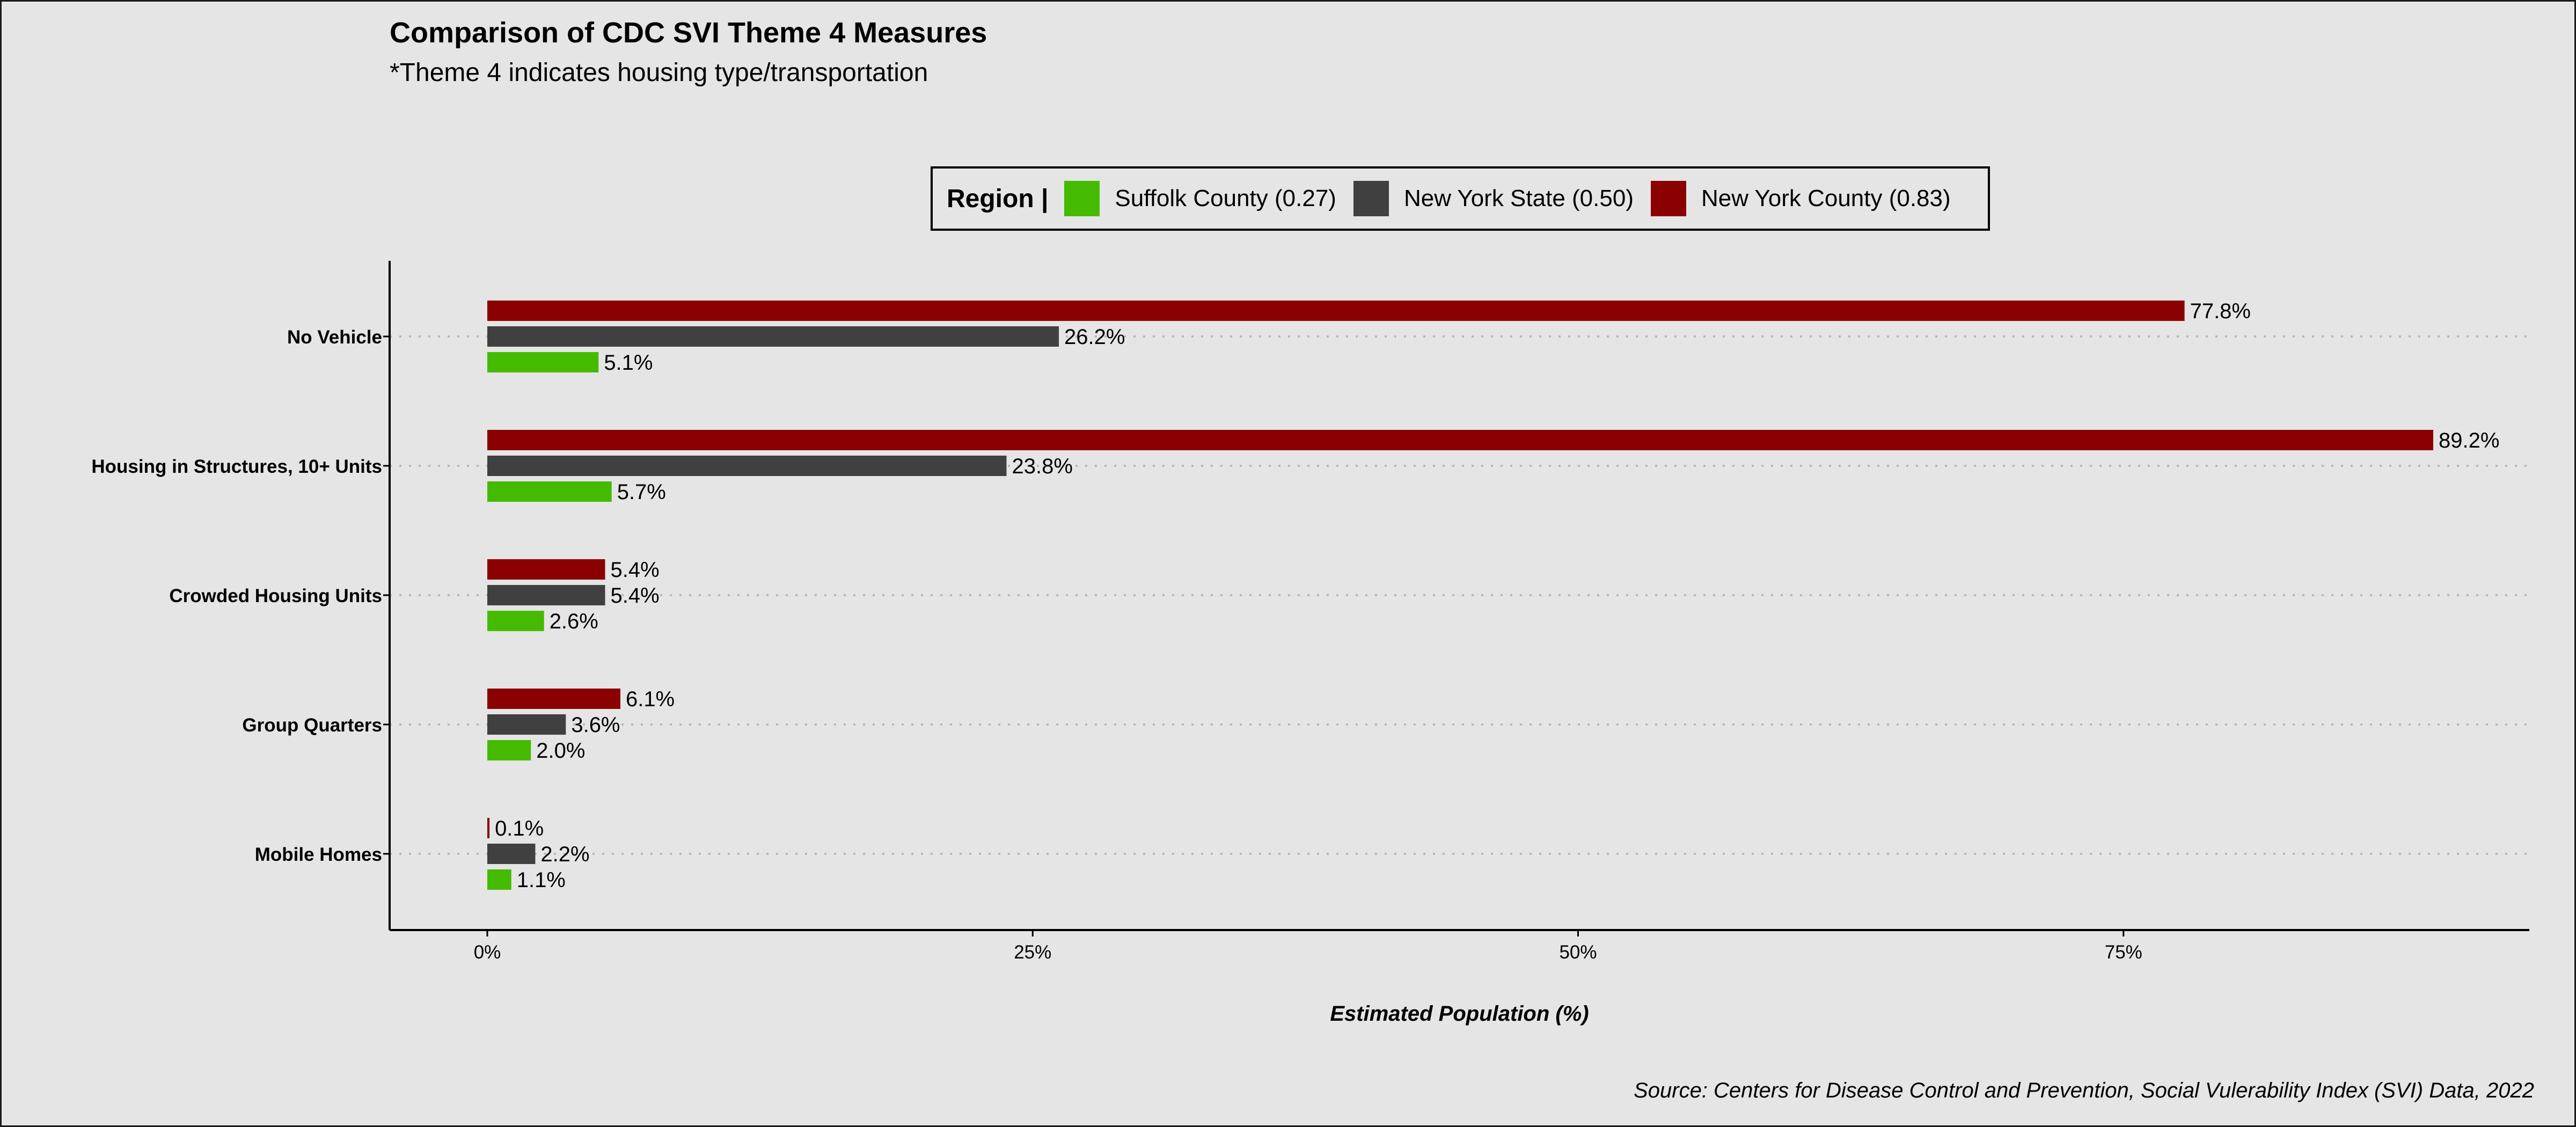  Describe the element at coordinates (1459, 1014) in the screenshot. I see `x-axis-title: Estimated Population (%)` at that location.